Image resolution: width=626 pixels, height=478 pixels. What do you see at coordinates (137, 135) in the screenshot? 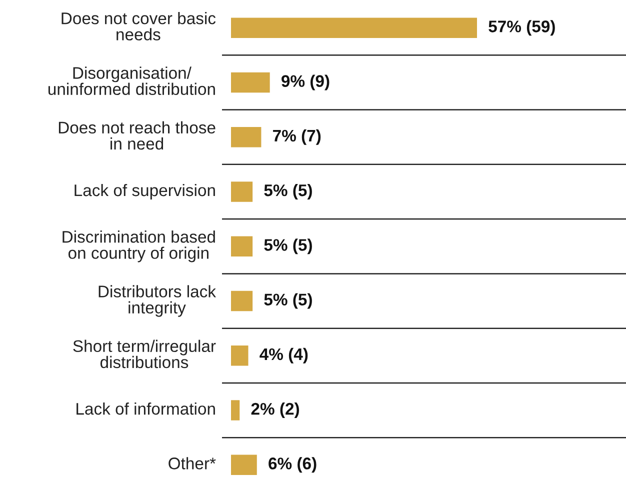
I see `y-tick-label: Does not reach those in need` at bounding box center [137, 135].